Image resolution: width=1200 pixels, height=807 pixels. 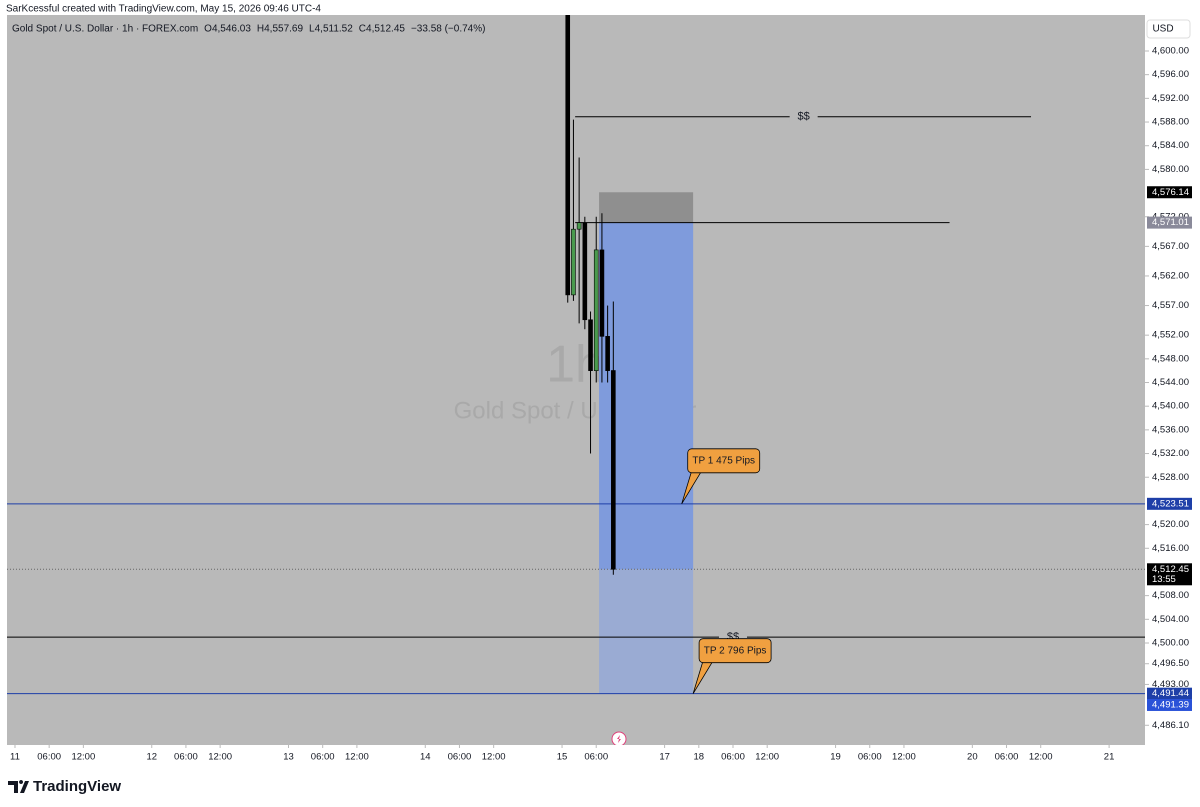 What do you see at coordinates (562, 757) in the screenshot?
I see `x-tick-label: 15` at bounding box center [562, 757].